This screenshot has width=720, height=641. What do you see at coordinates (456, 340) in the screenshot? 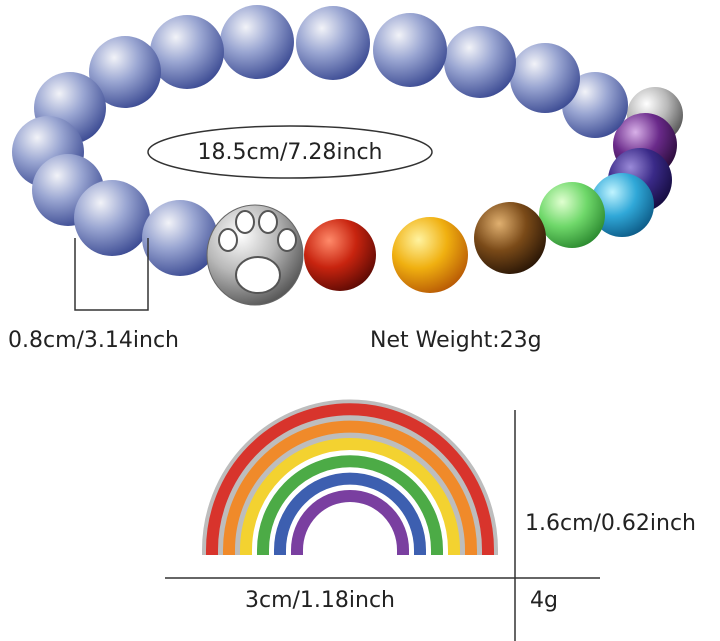
I see `weight-label: Net Weight:23g` at bounding box center [456, 340].